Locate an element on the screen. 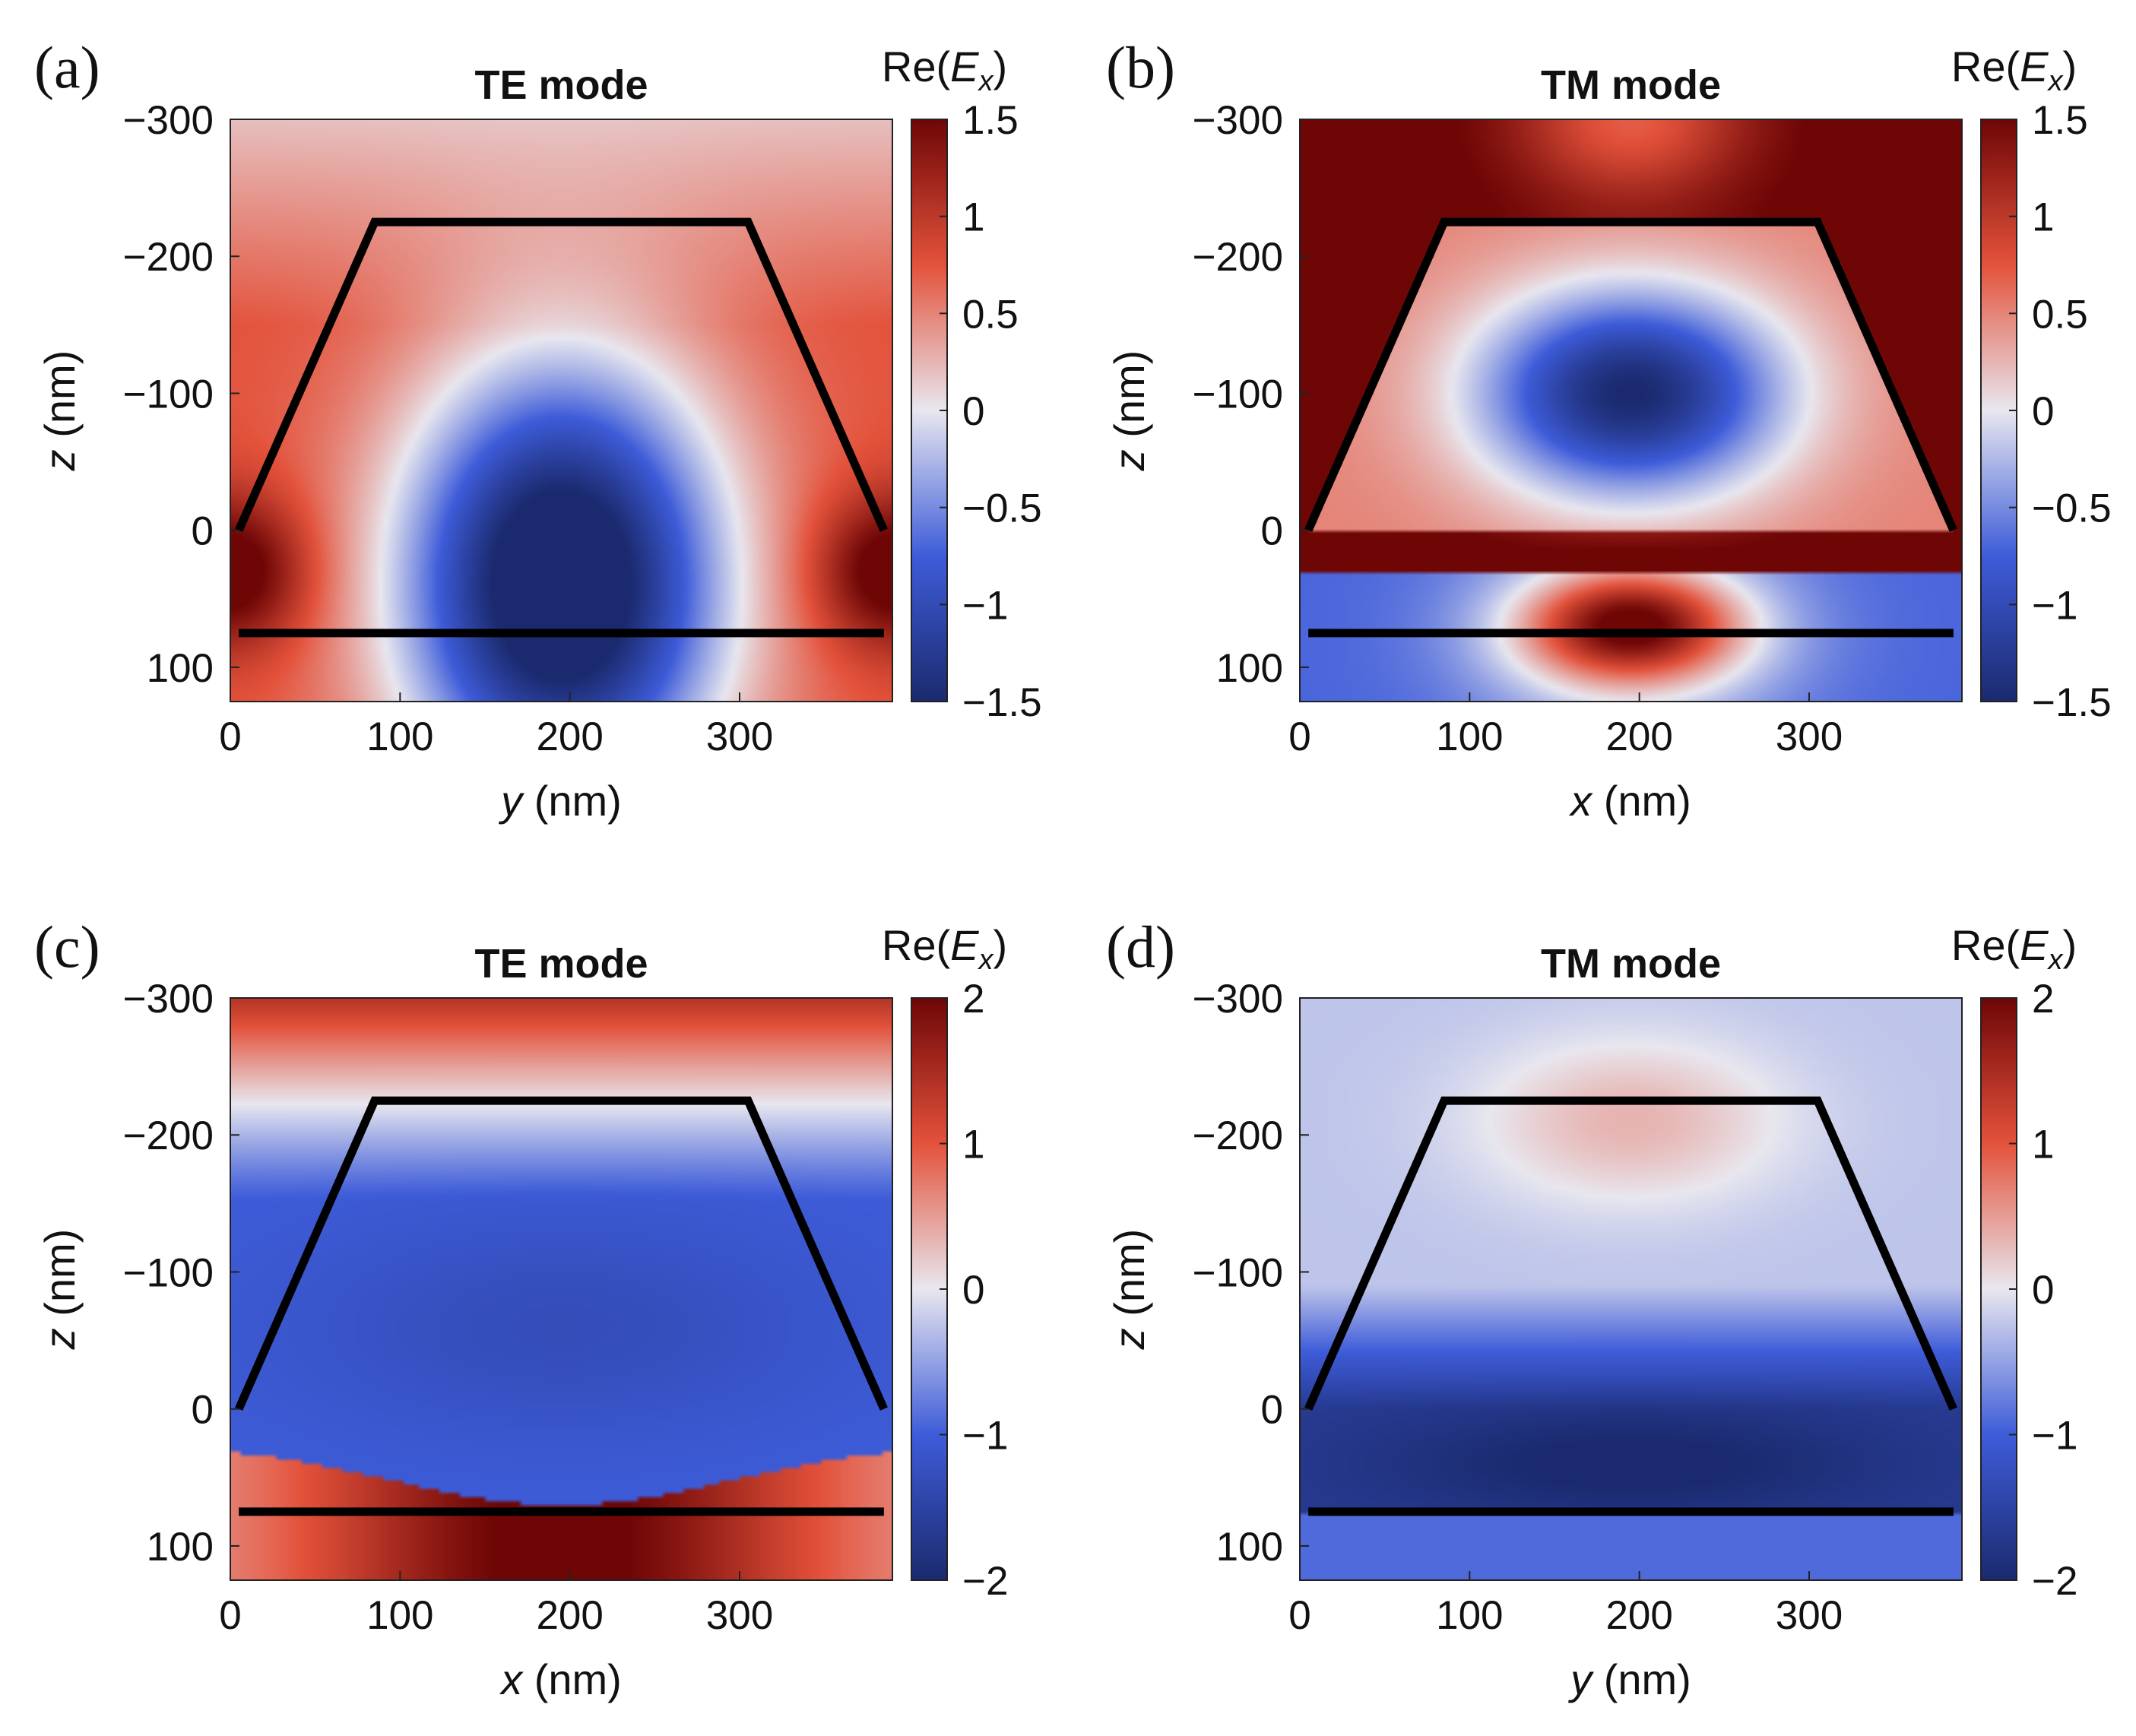 Image resolution: width=2136 pixels, height=1736 pixels. panel-label: (b) is located at coordinates (1140, 67).